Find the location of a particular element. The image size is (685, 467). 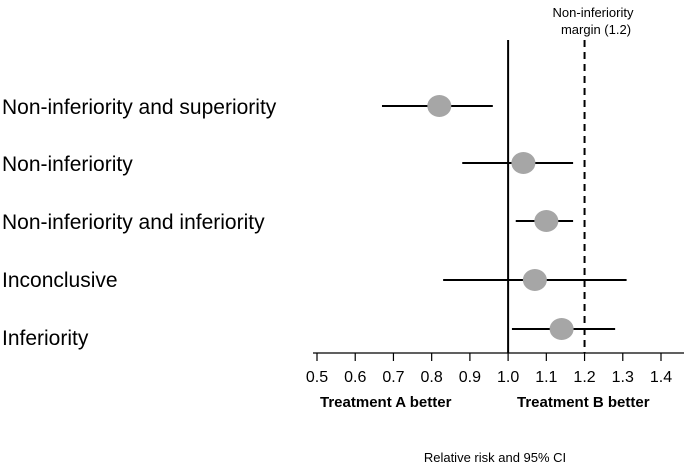

row-label-non-inferiority-superiority: Non-inferiority and superiority is located at coordinates (139, 107).